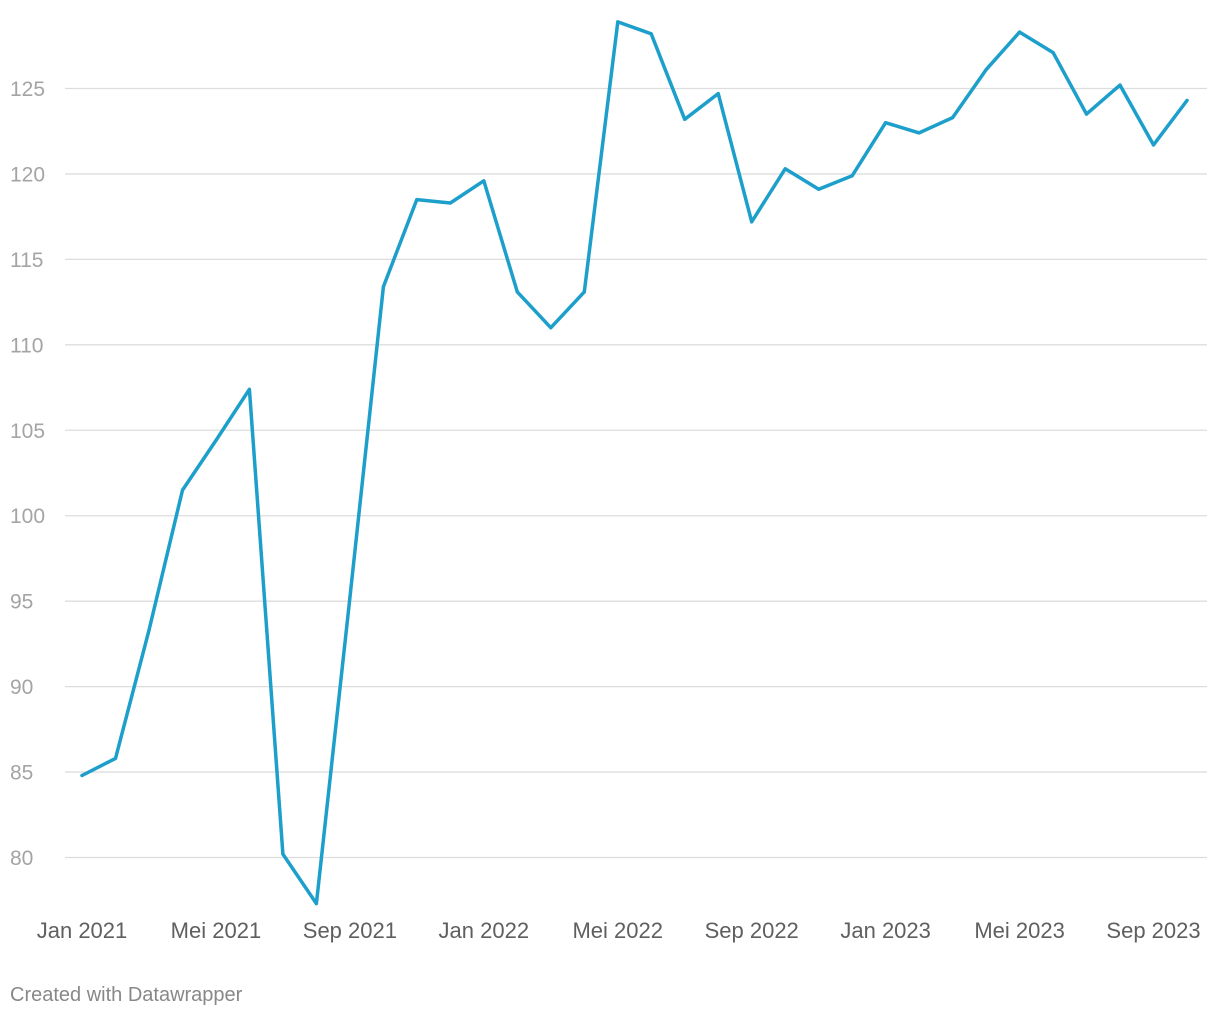 This screenshot has width=1220, height=1020. I want to click on y-tick-label-115: 115, so click(26, 260).